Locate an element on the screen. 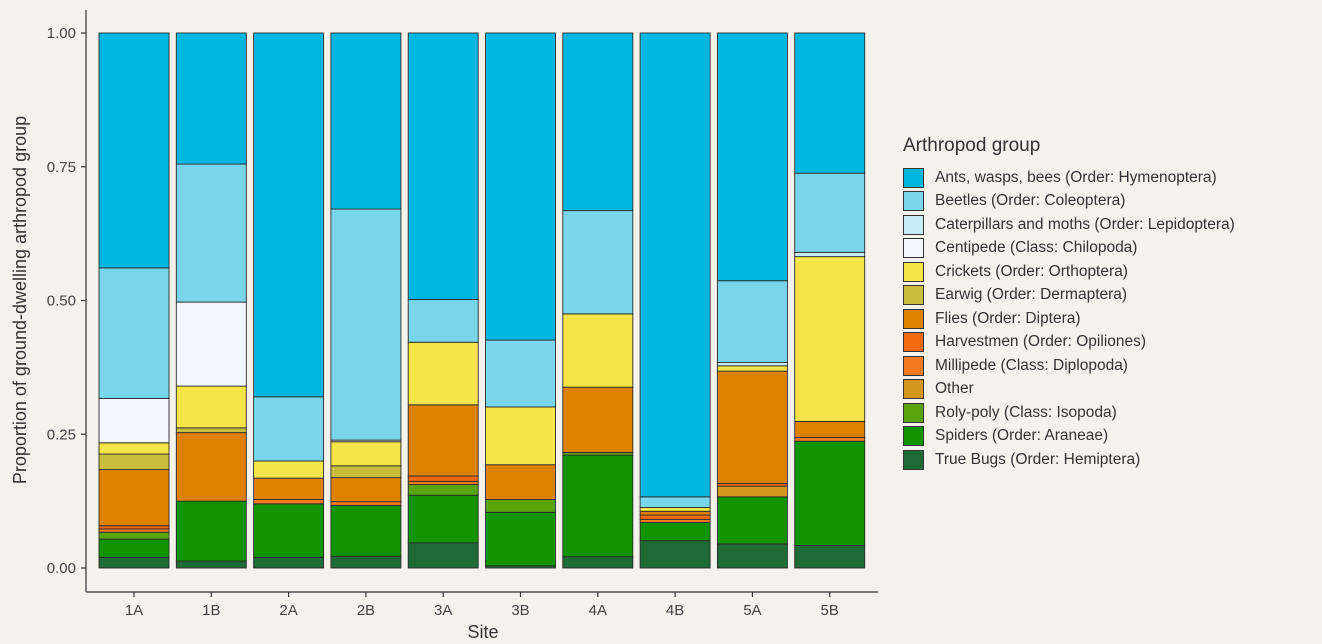 The height and width of the screenshot is (644, 1322). legend-label: Ants, wasps, bees (Order: Hymenoptera) is located at coordinates (1076, 177).